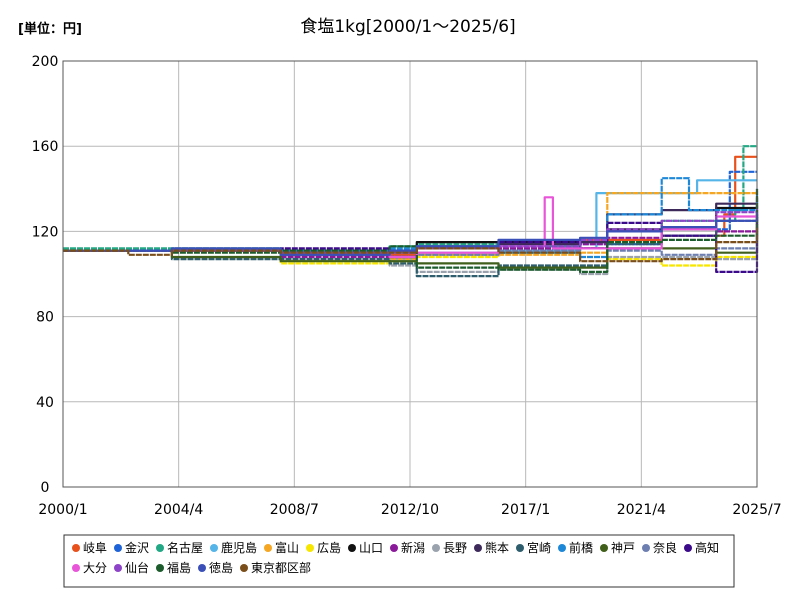 The height and width of the screenshot is (600, 800). What do you see at coordinates (137, 567) in the screenshot?
I see `legend-label: 仙台` at bounding box center [137, 567].